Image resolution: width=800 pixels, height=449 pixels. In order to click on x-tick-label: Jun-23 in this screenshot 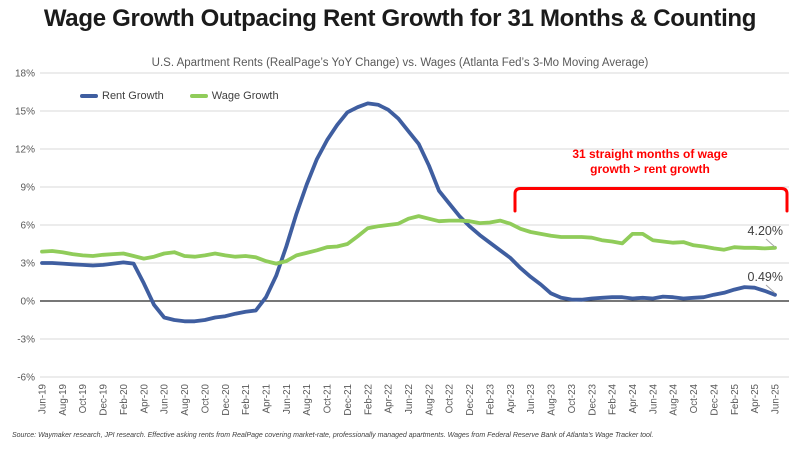, I will do `click(531, 398)`.